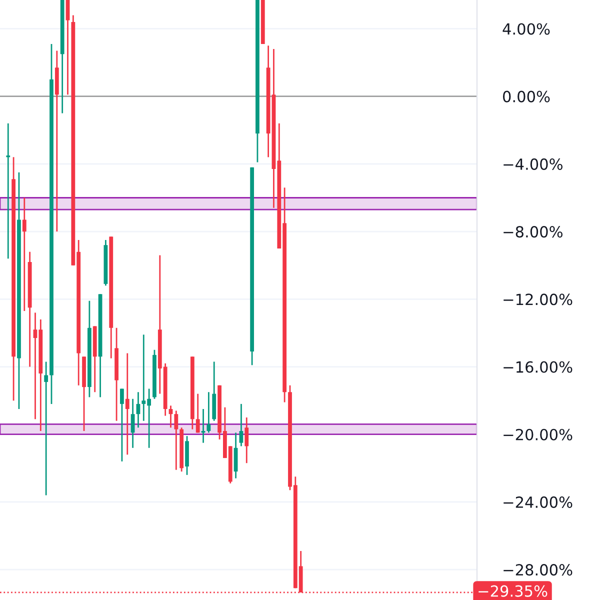 The height and width of the screenshot is (600, 600). I want to click on y-tick-label: −28.00%, so click(538, 570).